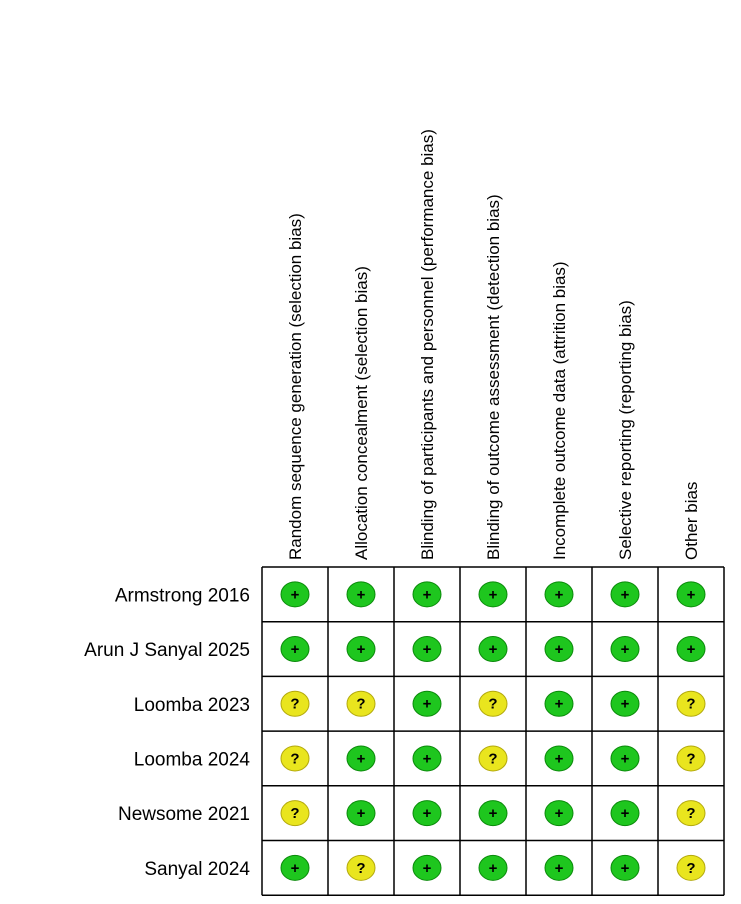 This screenshot has width=741, height=904. I want to click on column-header: Other bias, so click(691, 521).